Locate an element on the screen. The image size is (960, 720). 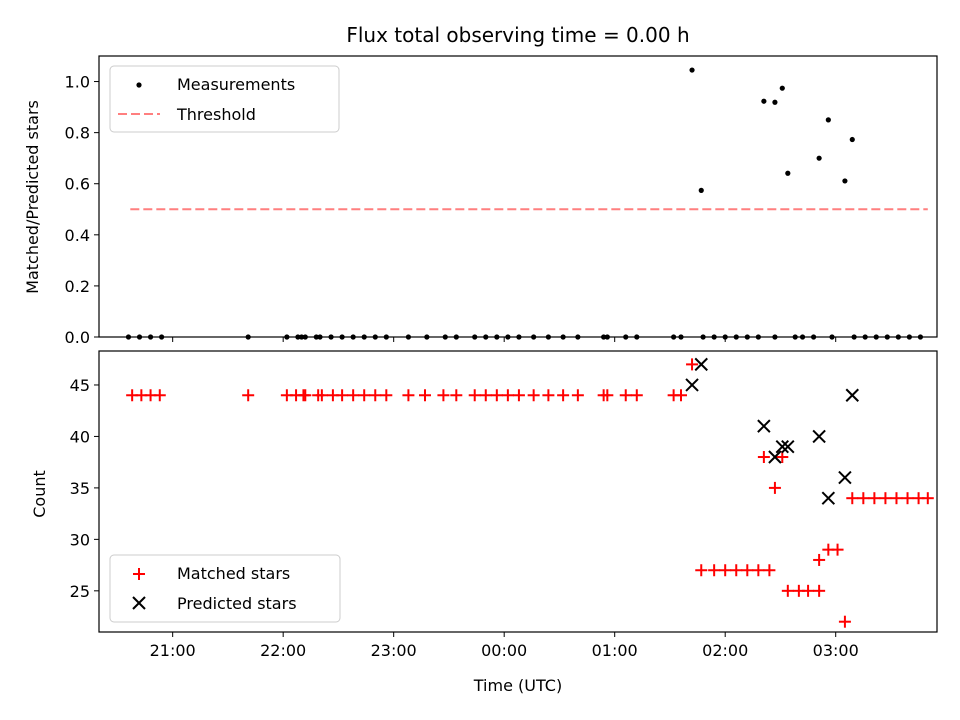
legend-label-threshold: Threshold is located at coordinates (216, 114).